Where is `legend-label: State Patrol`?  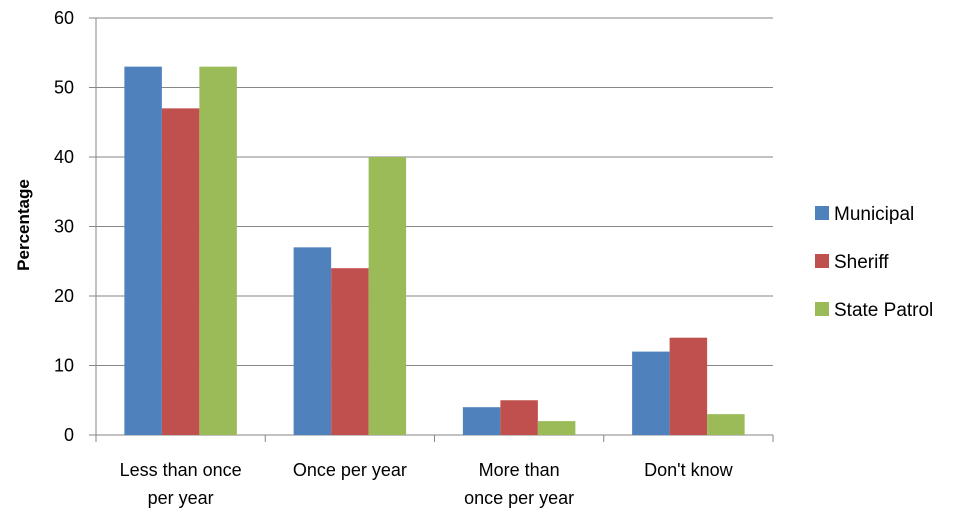
legend-label: State Patrol is located at coordinates (883, 310).